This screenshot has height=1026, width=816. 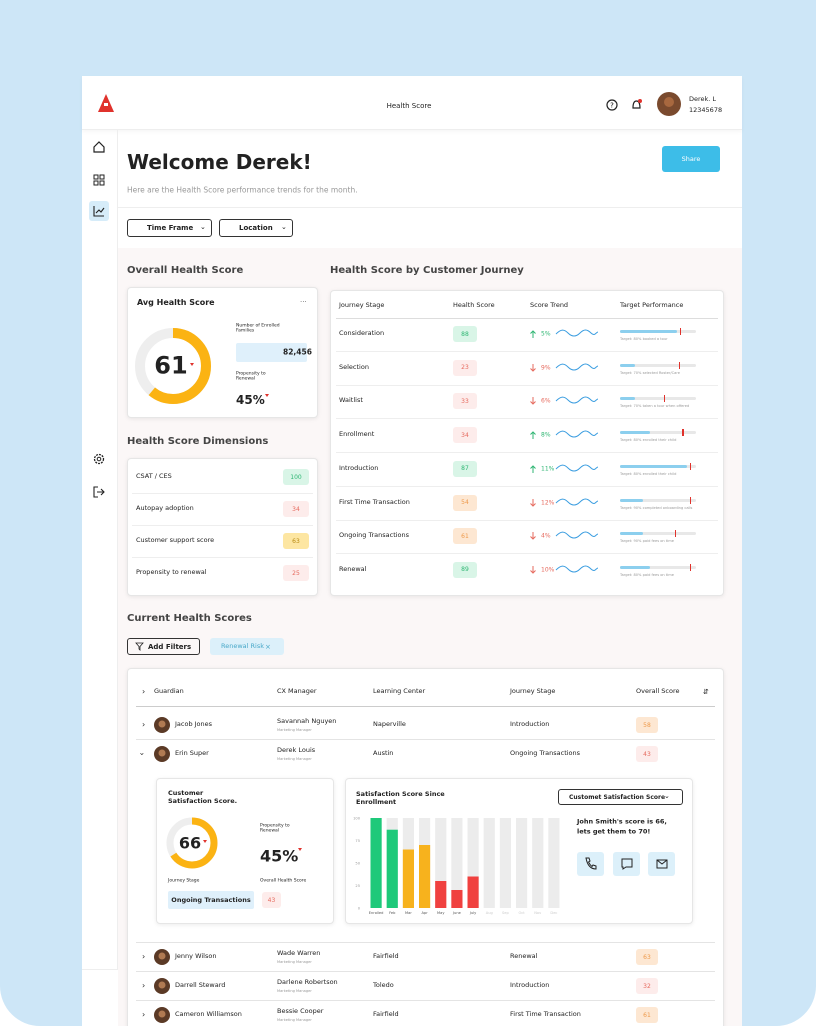 I want to click on x-tick-label: June, so click(x=457, y=913).